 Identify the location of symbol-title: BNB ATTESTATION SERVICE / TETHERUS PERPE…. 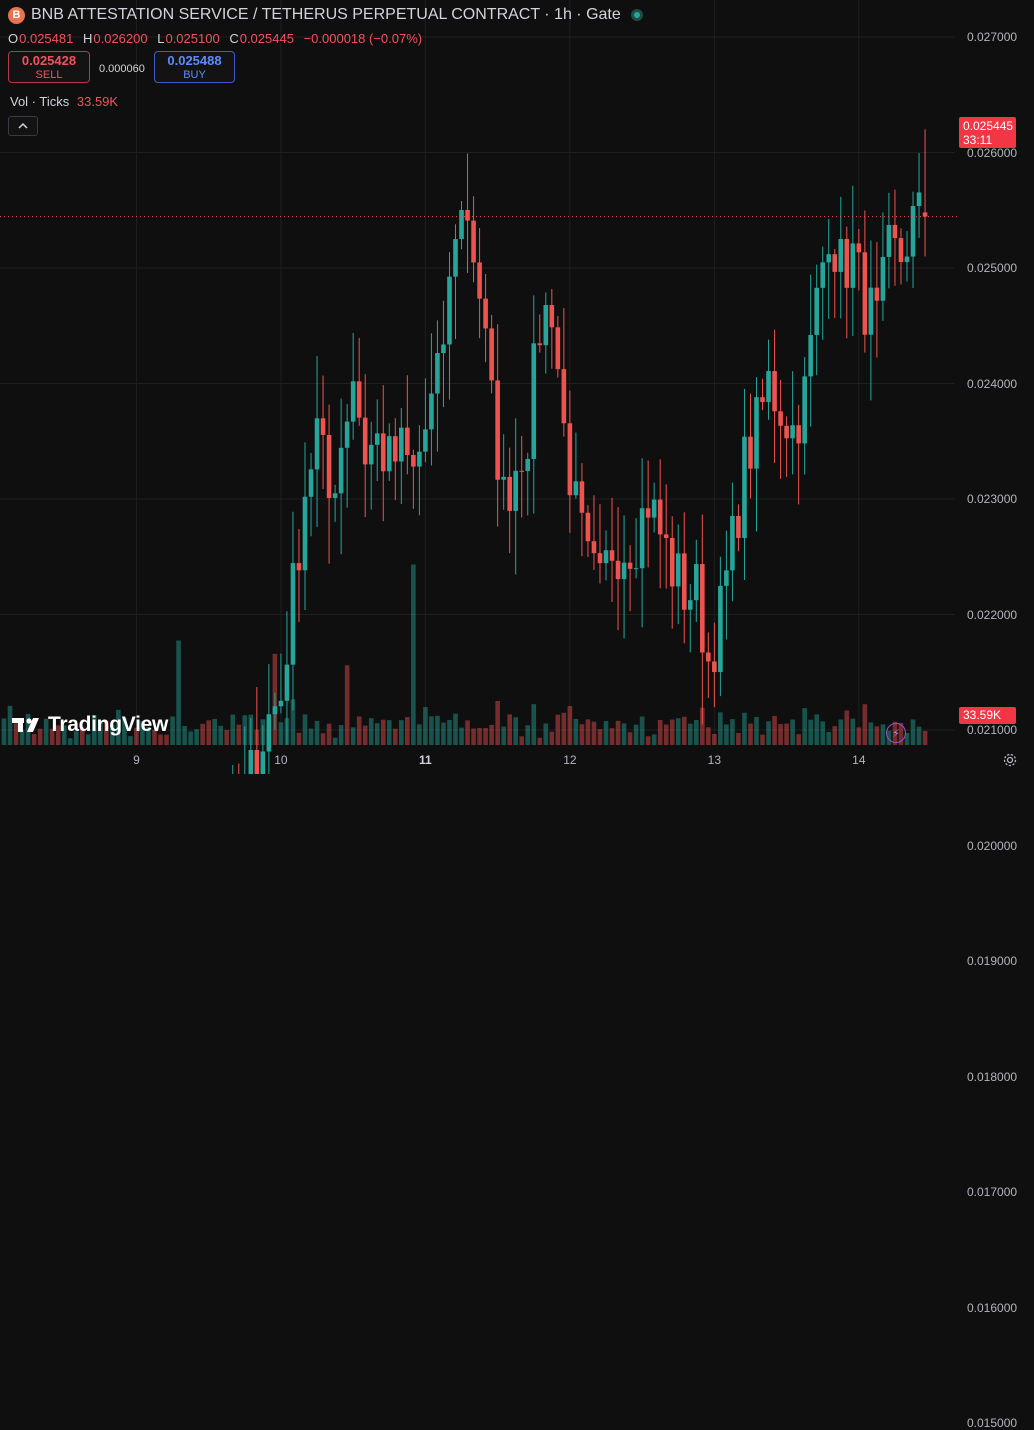
(326, 14).